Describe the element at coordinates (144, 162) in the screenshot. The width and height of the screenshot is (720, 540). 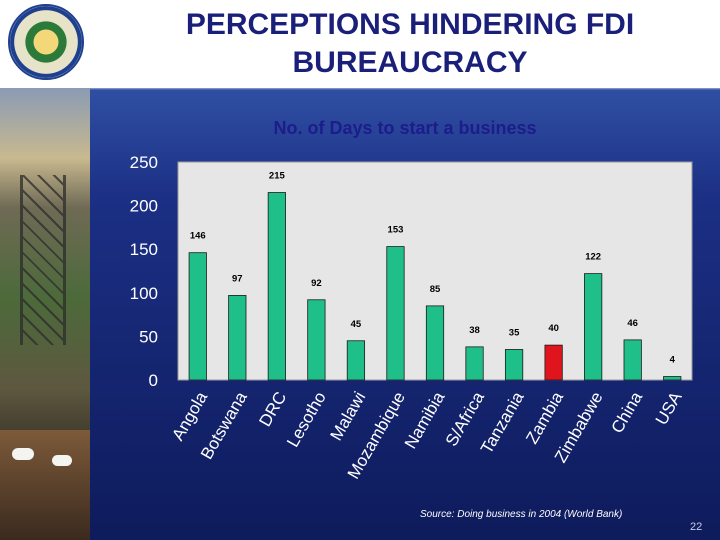
I see `y-tick-label: 250` at that location.